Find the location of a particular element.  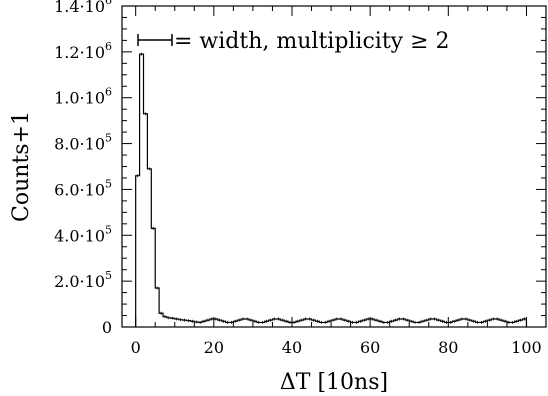

x-tick-label: 40 is located at coordinates (292, 347).